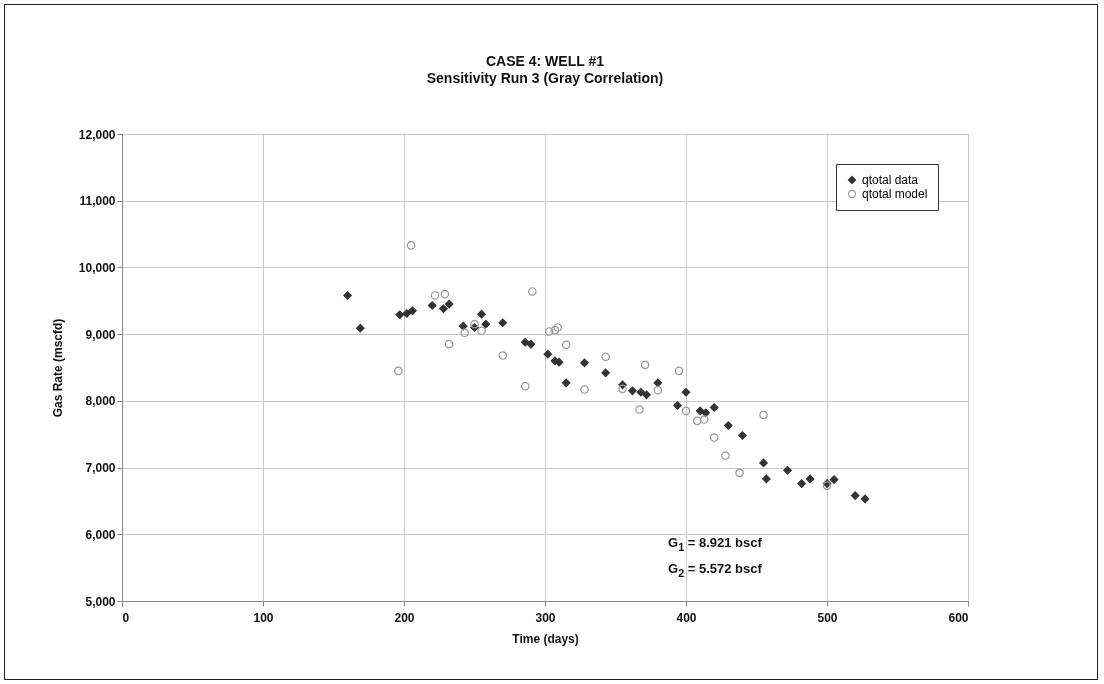 The width and height of the screenshot is (1104, 684). I want to click on x-tick-label: 600, so click(958, 617).